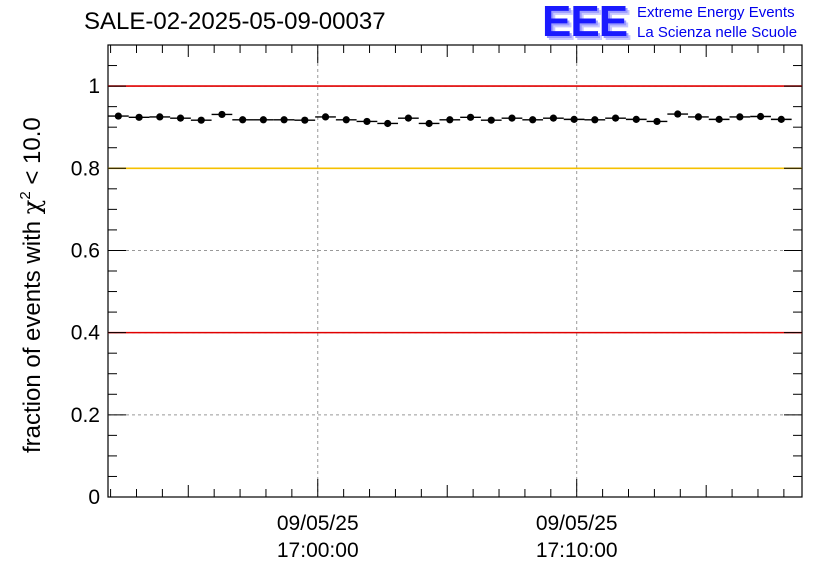 Image resolution: width=836 pixels, height=572 pixels. What do you see at coordinates (235, 21) in the screenshot?
I see `chart-title: SALE-02-2025-05-09-00037` at bounding box center [235, 21].